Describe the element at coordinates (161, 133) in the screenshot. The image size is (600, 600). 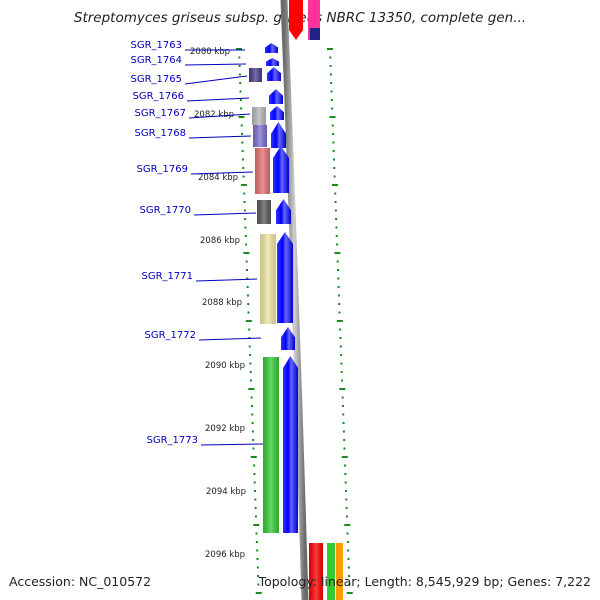
I see `gene-label: SGR_1768` at that location.